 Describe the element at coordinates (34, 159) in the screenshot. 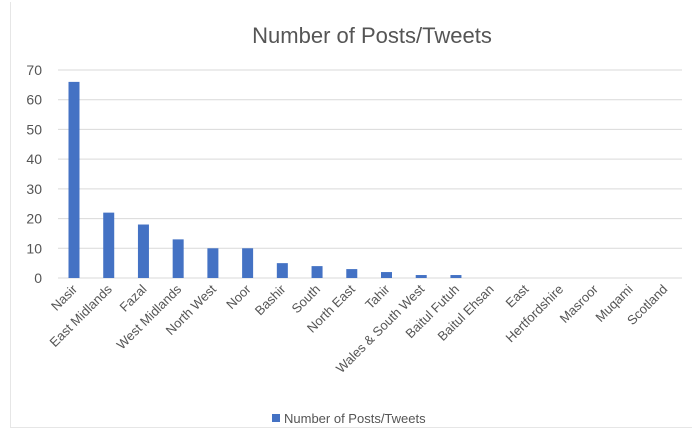

I see `y-tick-label: 40` at that location.